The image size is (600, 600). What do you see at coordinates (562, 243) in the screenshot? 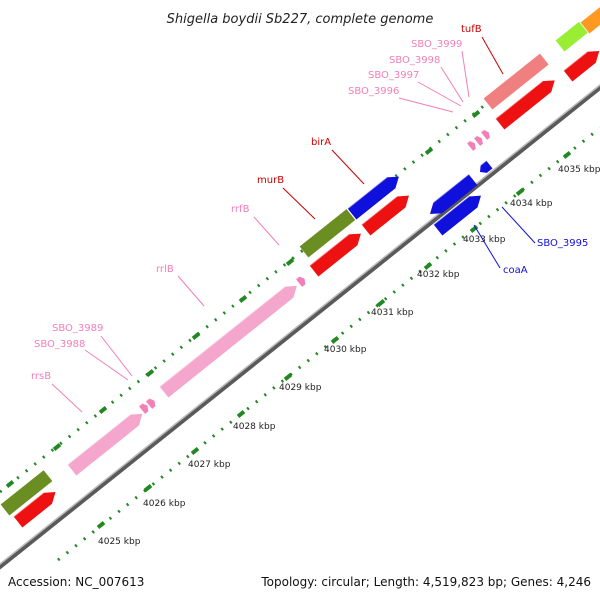
I see `gene-label: SBO_3995` at bounding box center [562, 243].